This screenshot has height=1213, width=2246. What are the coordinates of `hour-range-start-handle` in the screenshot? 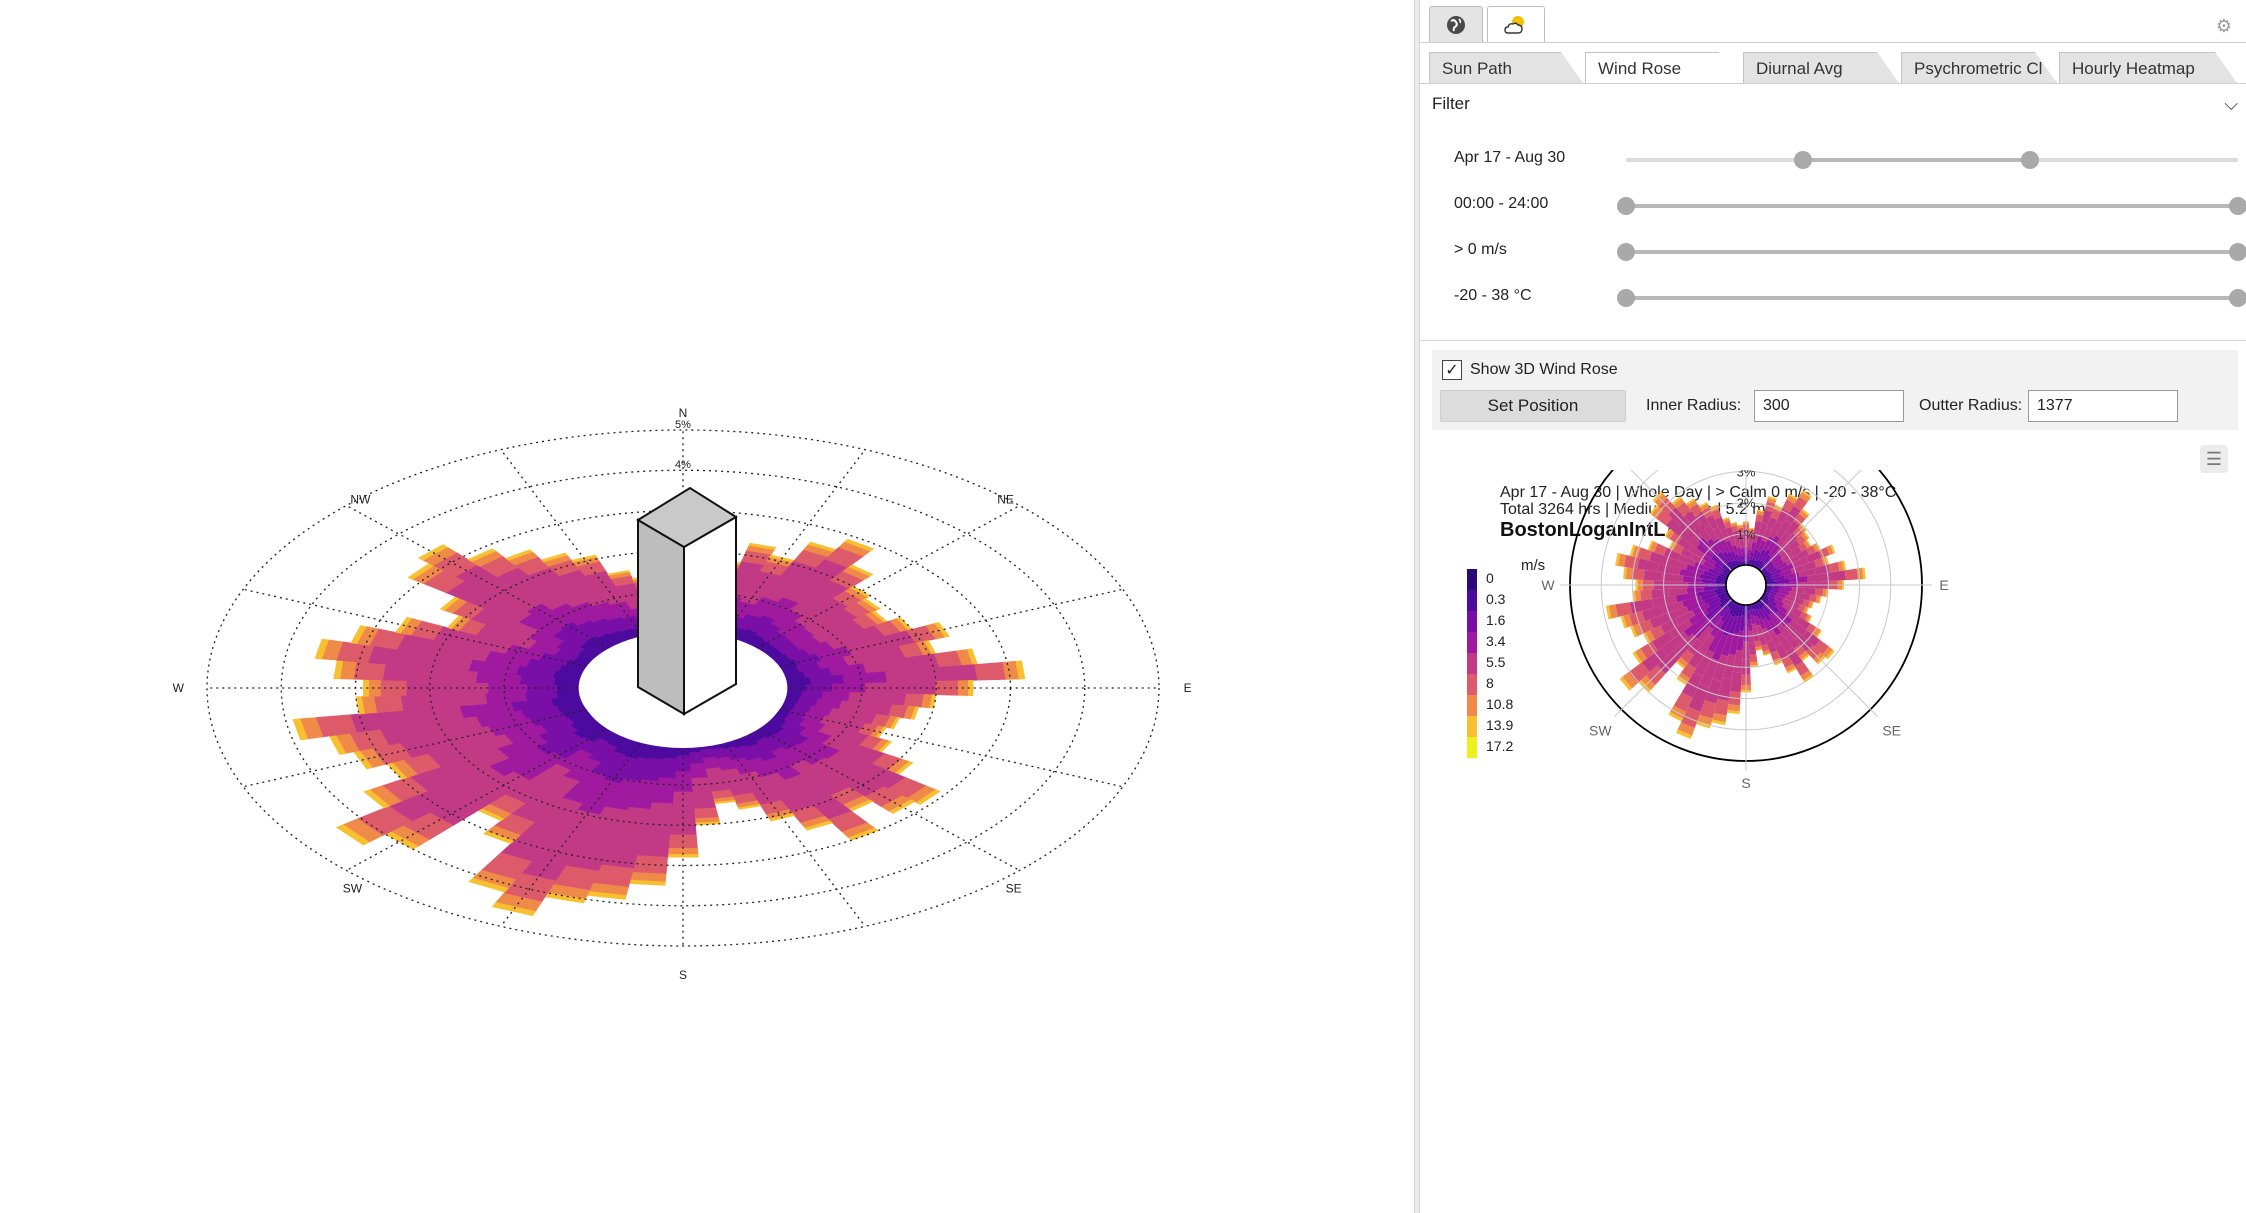 It's located at (1626, 206).